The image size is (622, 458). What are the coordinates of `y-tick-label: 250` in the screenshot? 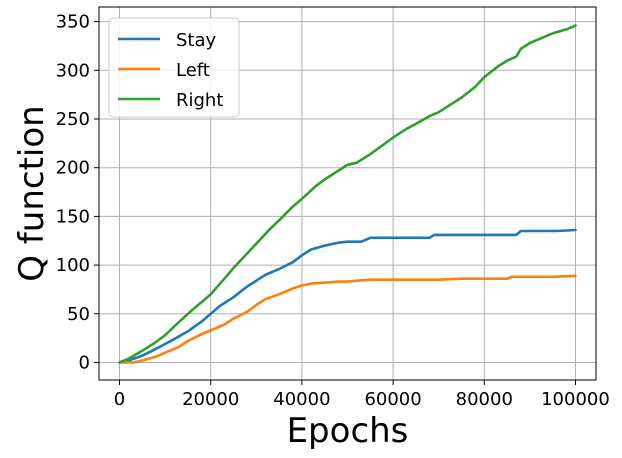 It's located at (73, 119).